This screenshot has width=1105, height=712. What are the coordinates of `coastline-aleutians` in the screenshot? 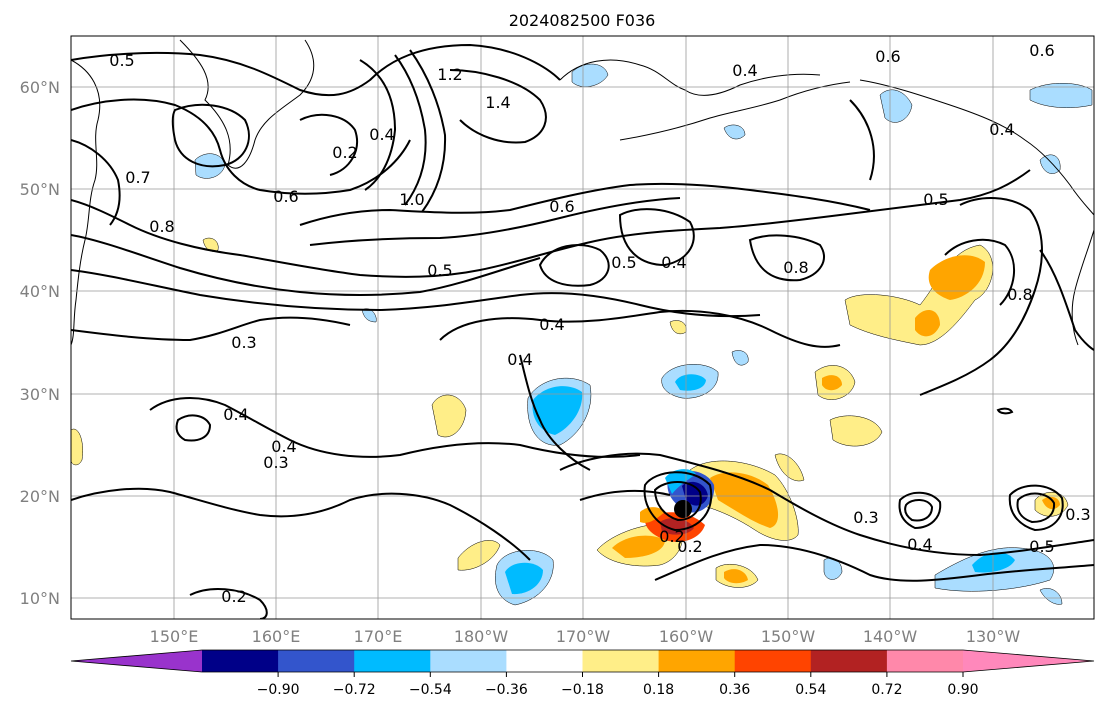 It's located at (735, 111).